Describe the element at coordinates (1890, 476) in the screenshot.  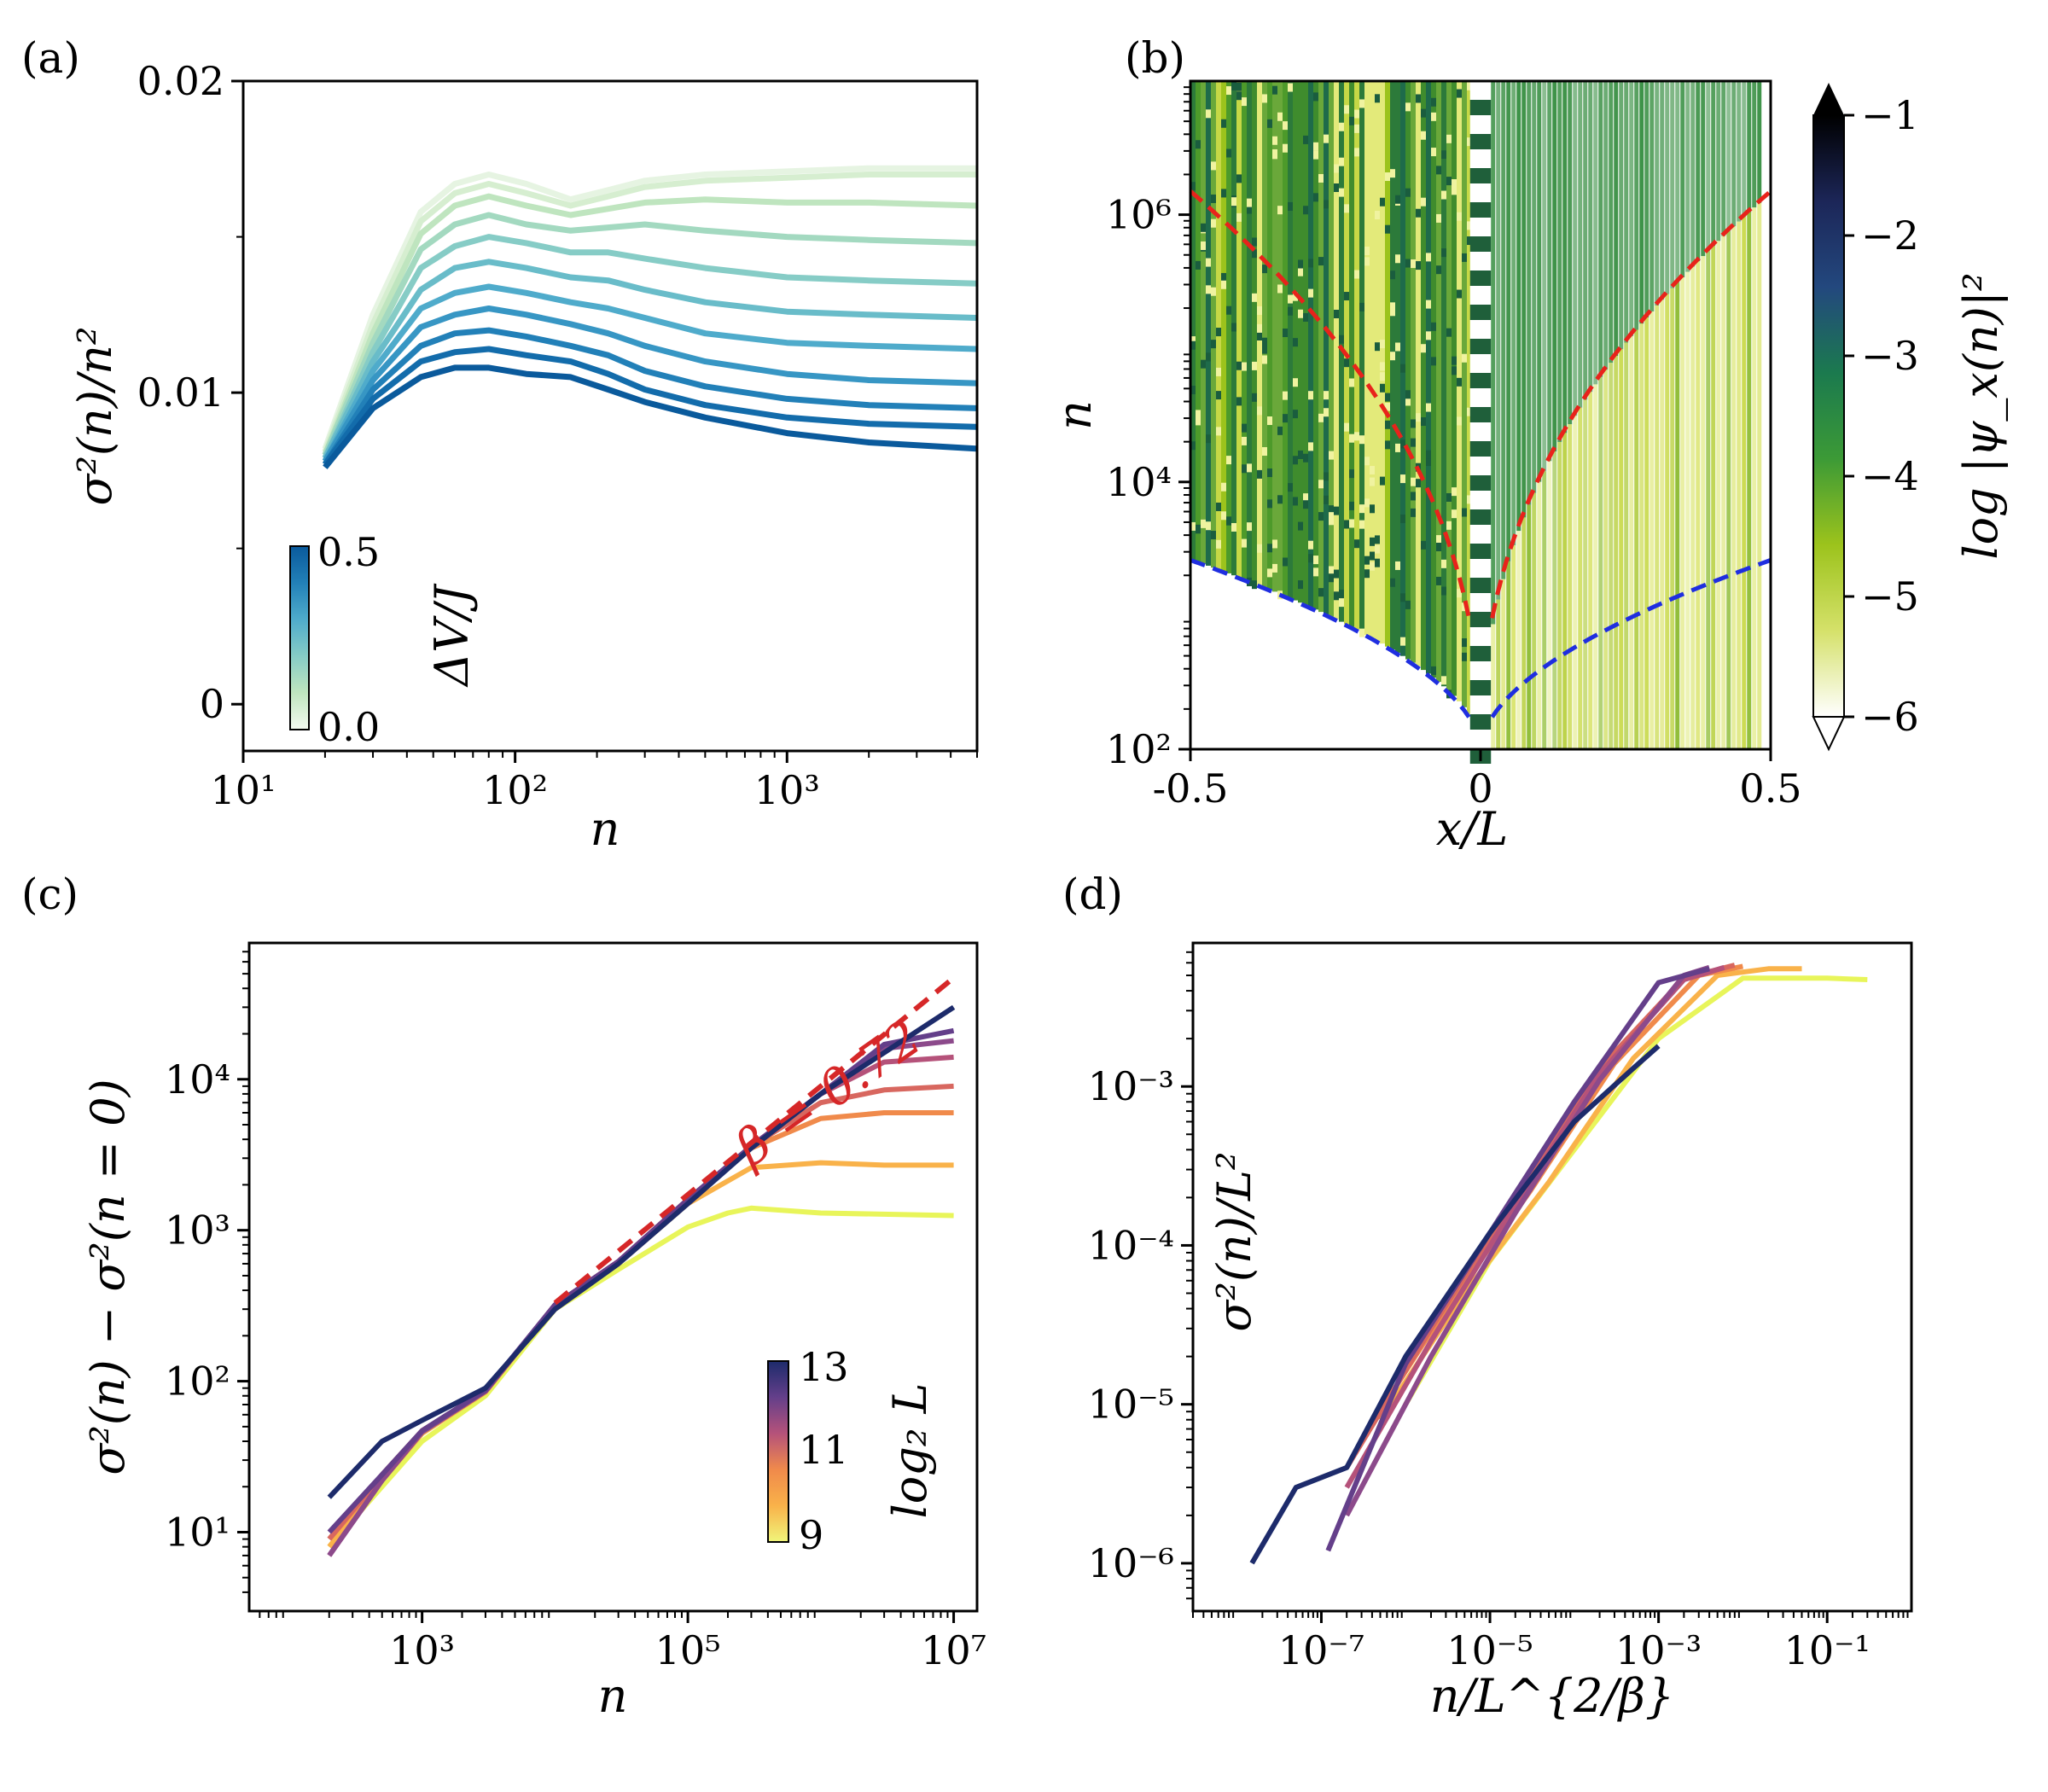
I see `colorbar-tick-label: −4` at that location.